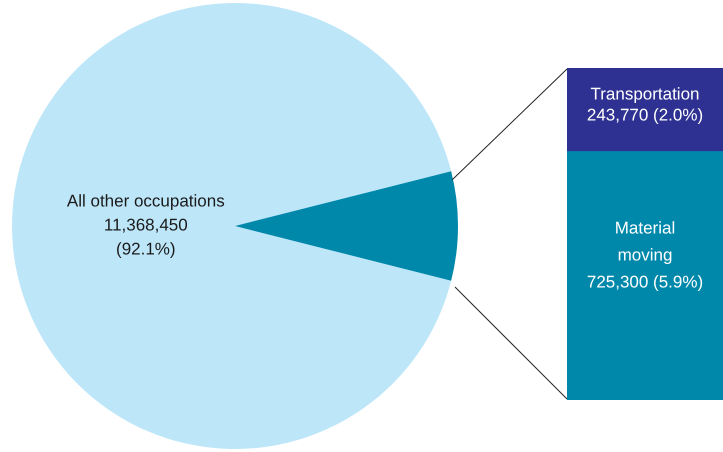 Image resolution: width=723 pixels, height=452 pixels. What do you see at coordinates (645, 241) in the screenshot?
I see `series-label: Material moving` at bounding box center [645, 241].